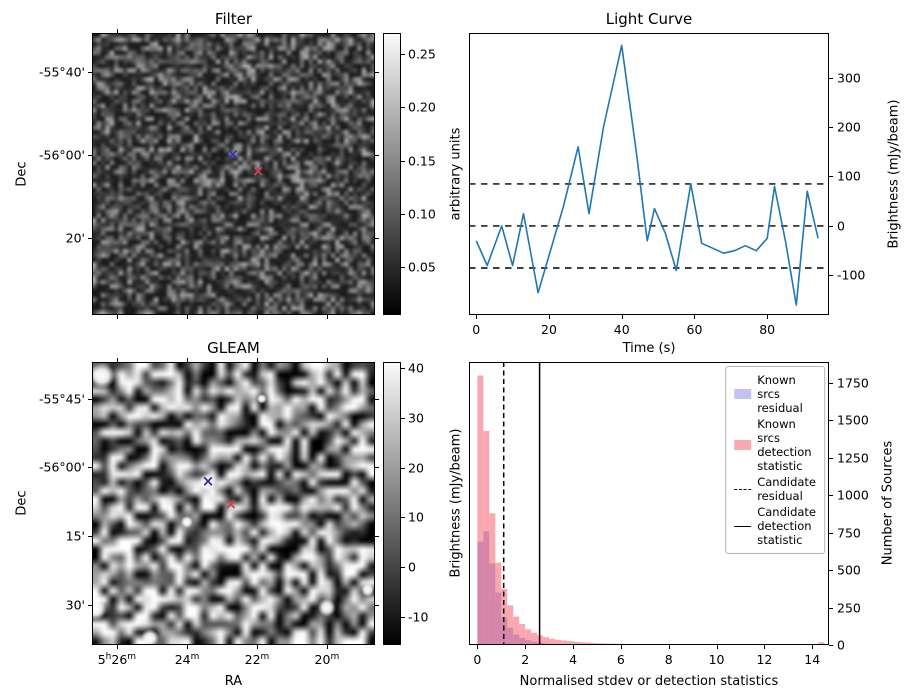  I want to click on tick-label: 1500, so click(853, 420).